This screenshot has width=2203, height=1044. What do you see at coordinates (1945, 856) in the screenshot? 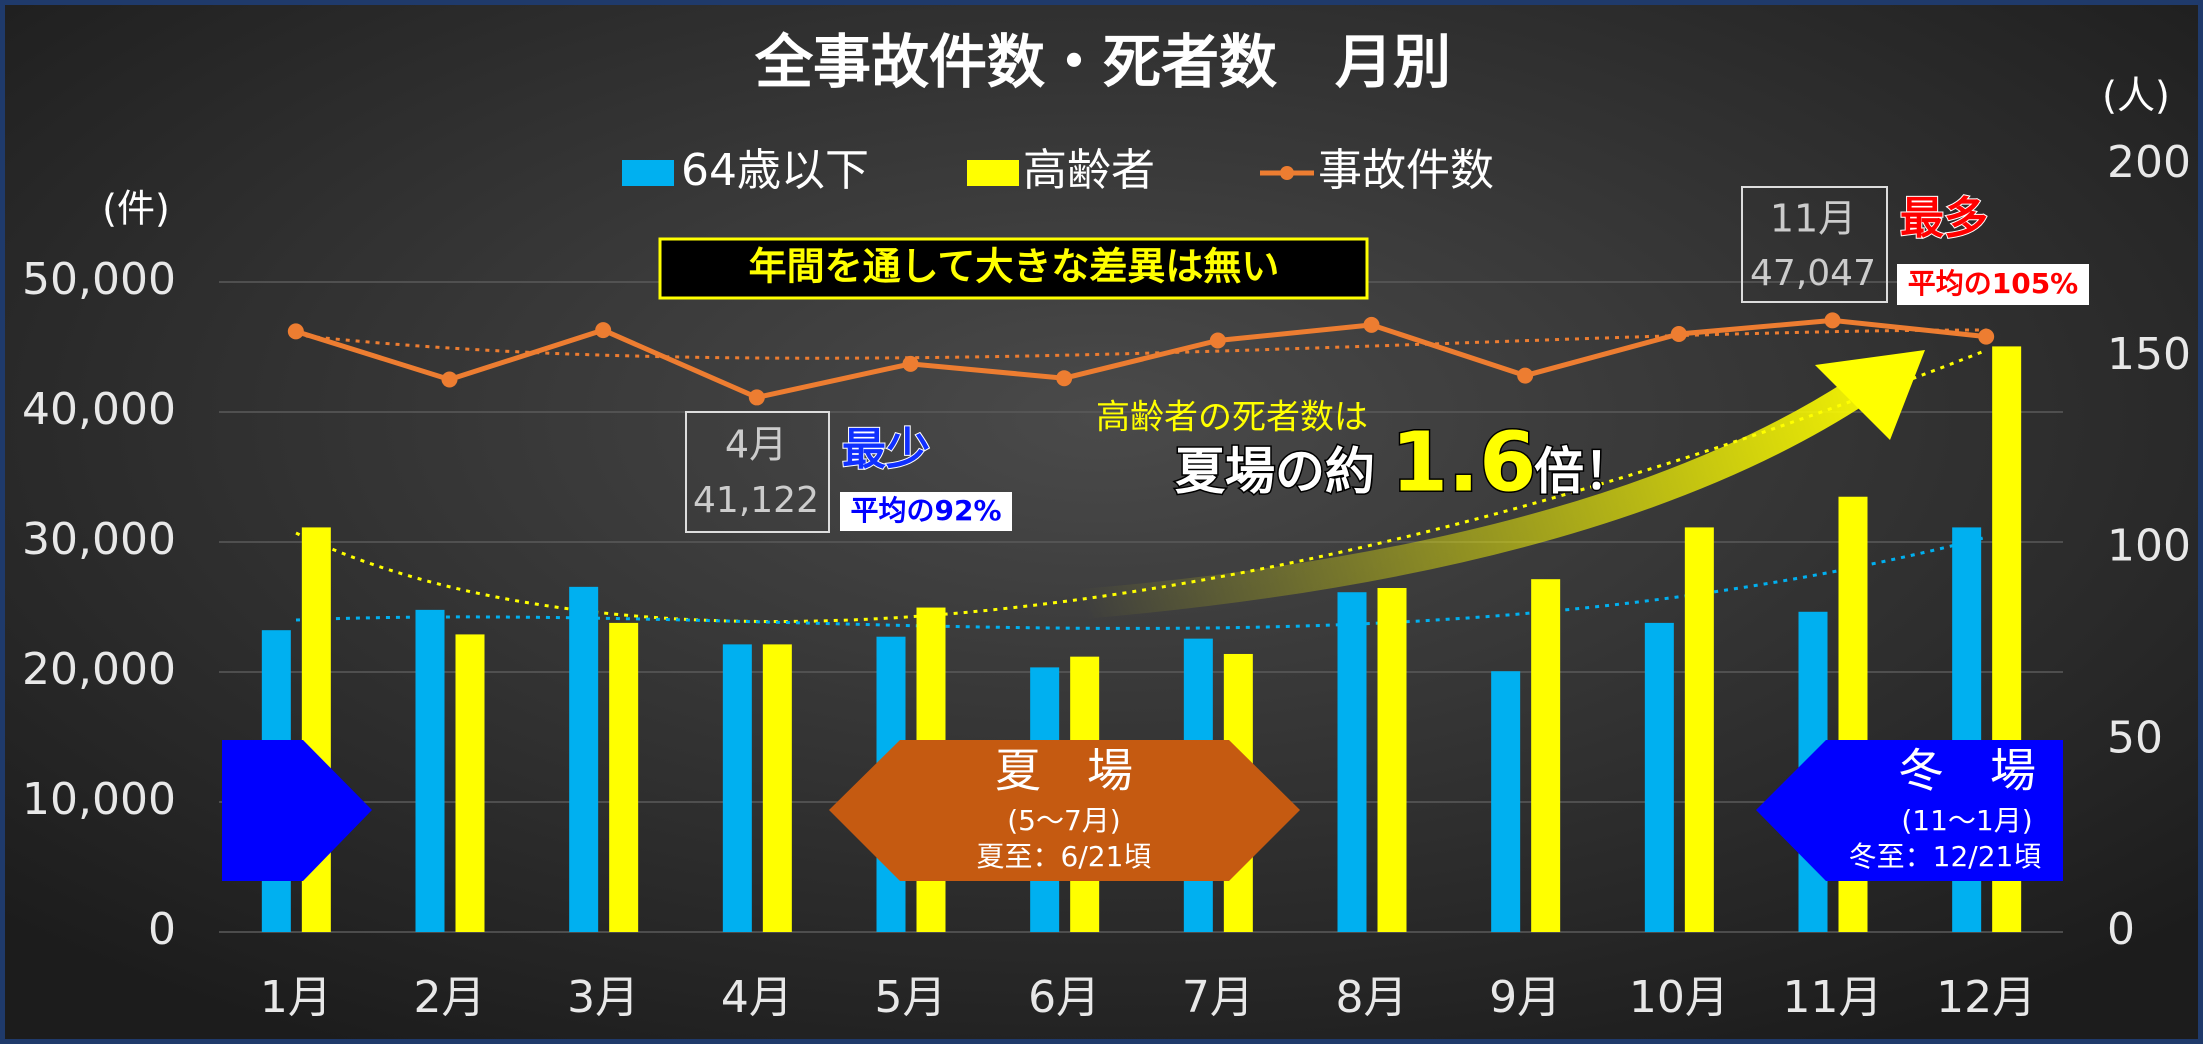
I see `season-solstice: 冬至：12/21頃` at bounding box center [1945, 856].